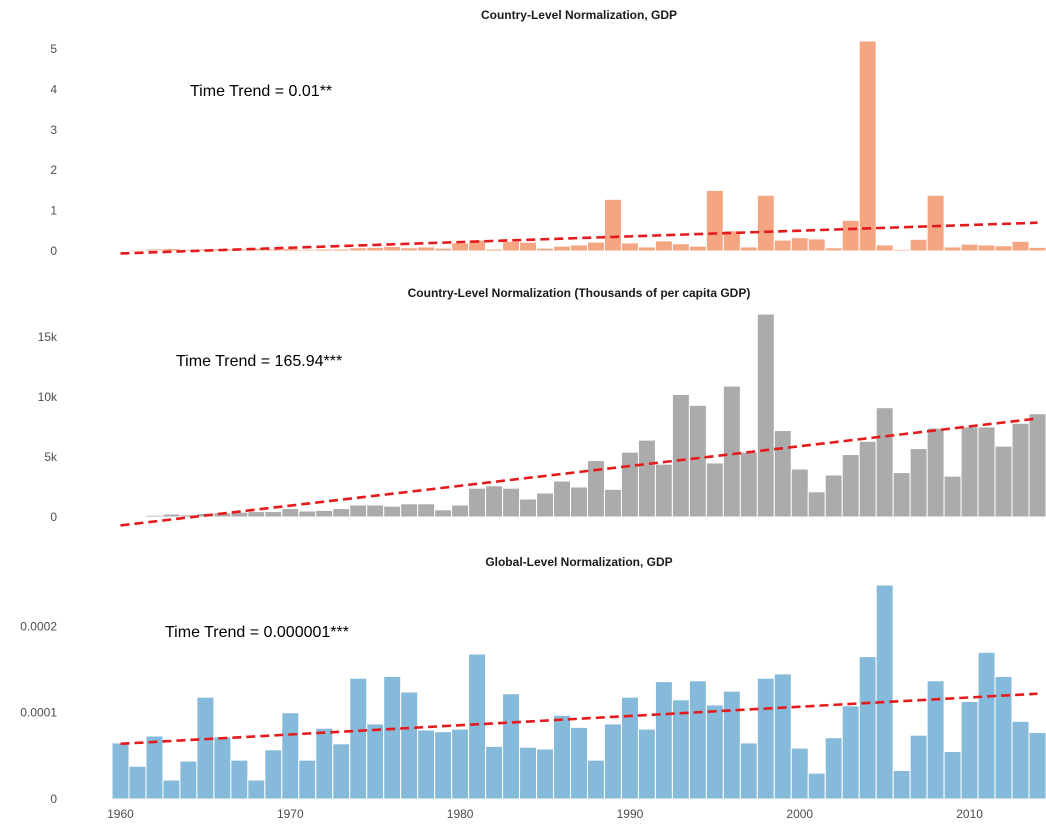  Describe the element at coordinates (53, 130) in the screenshot. I see `y-tick-label: 3` at that location.